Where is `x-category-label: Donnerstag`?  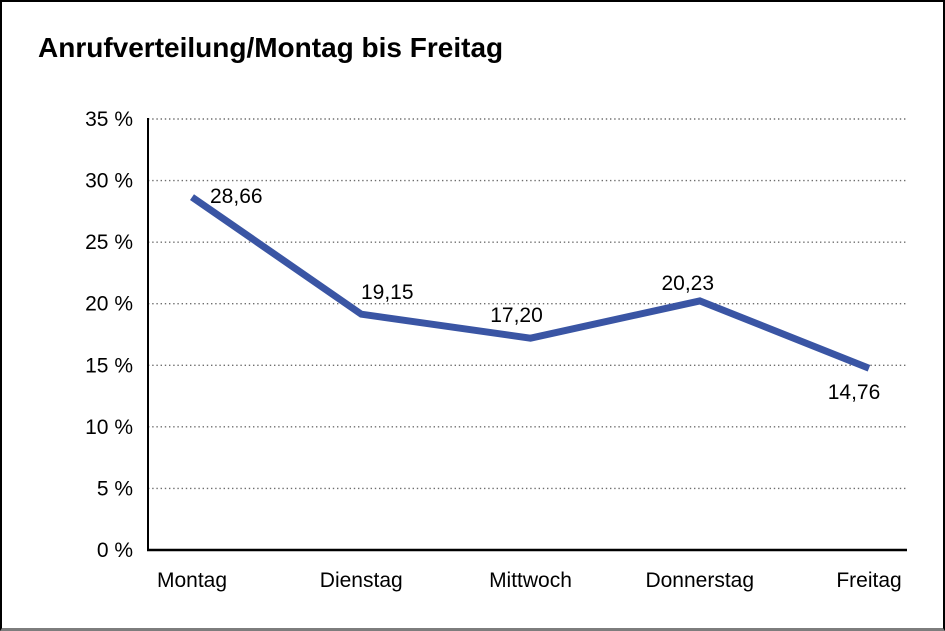 x-category-label: Donnerstag is located at coordinates (699, 580).